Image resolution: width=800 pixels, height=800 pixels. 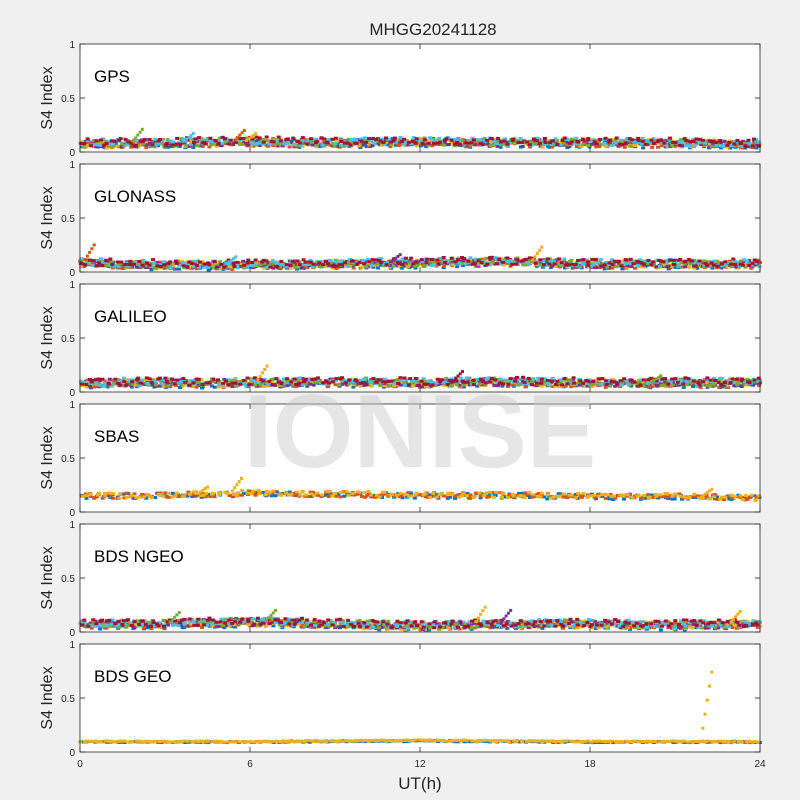 What do you see at coordinates (420, 138) in the screenshot?
I see `scatter-points` at bounding box center [420, 138].